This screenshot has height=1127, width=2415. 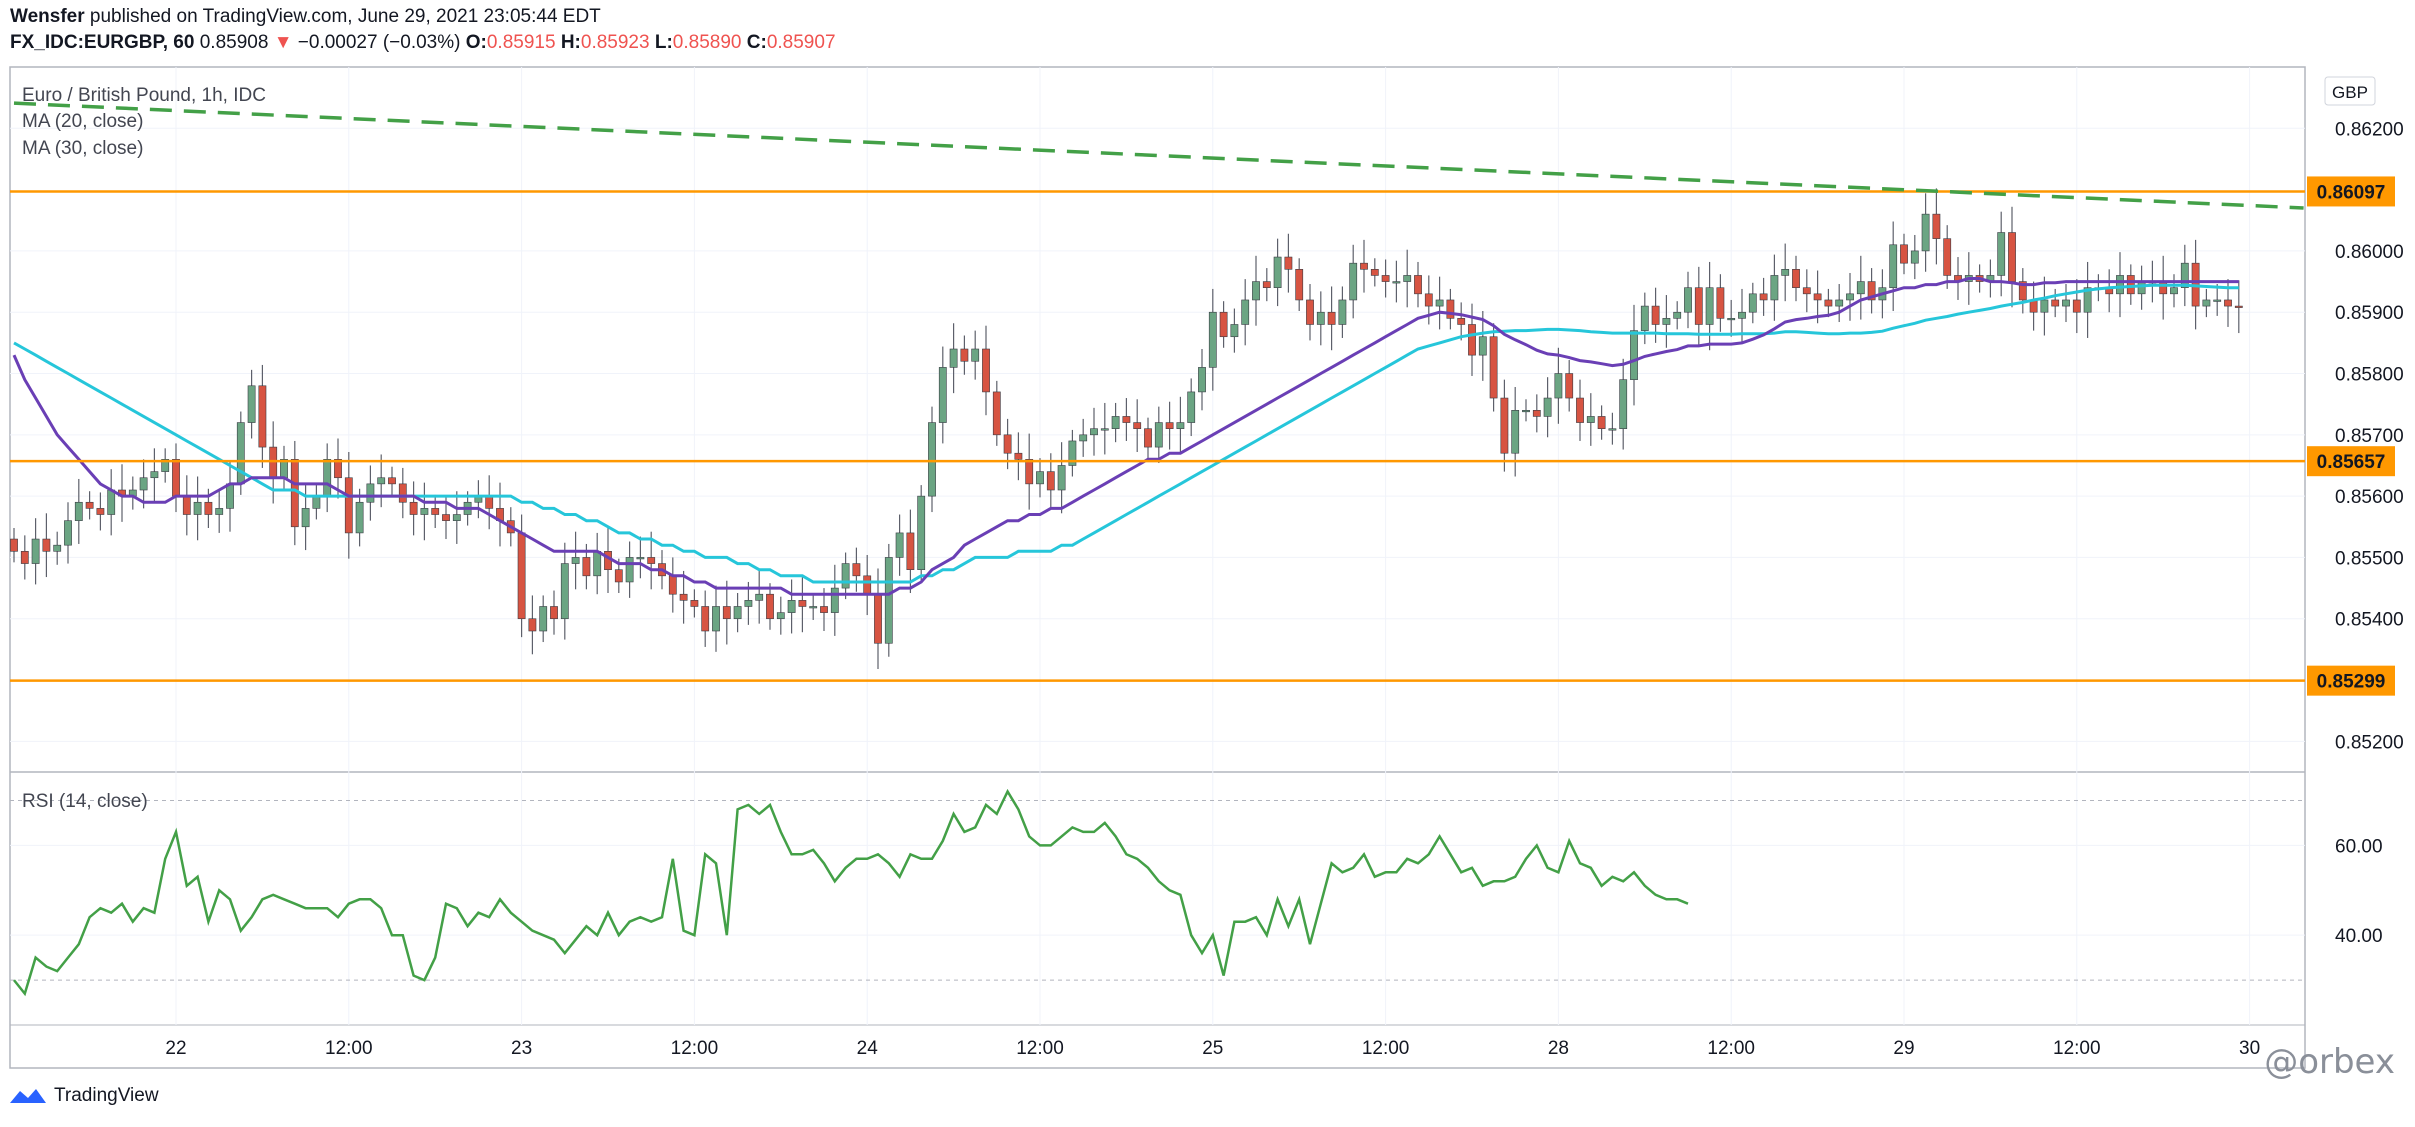 What do you see at coordinates (2249, 1048) in the screenshot?
I see `time-tick-label: 30` at bounding box center [2249, 1048].